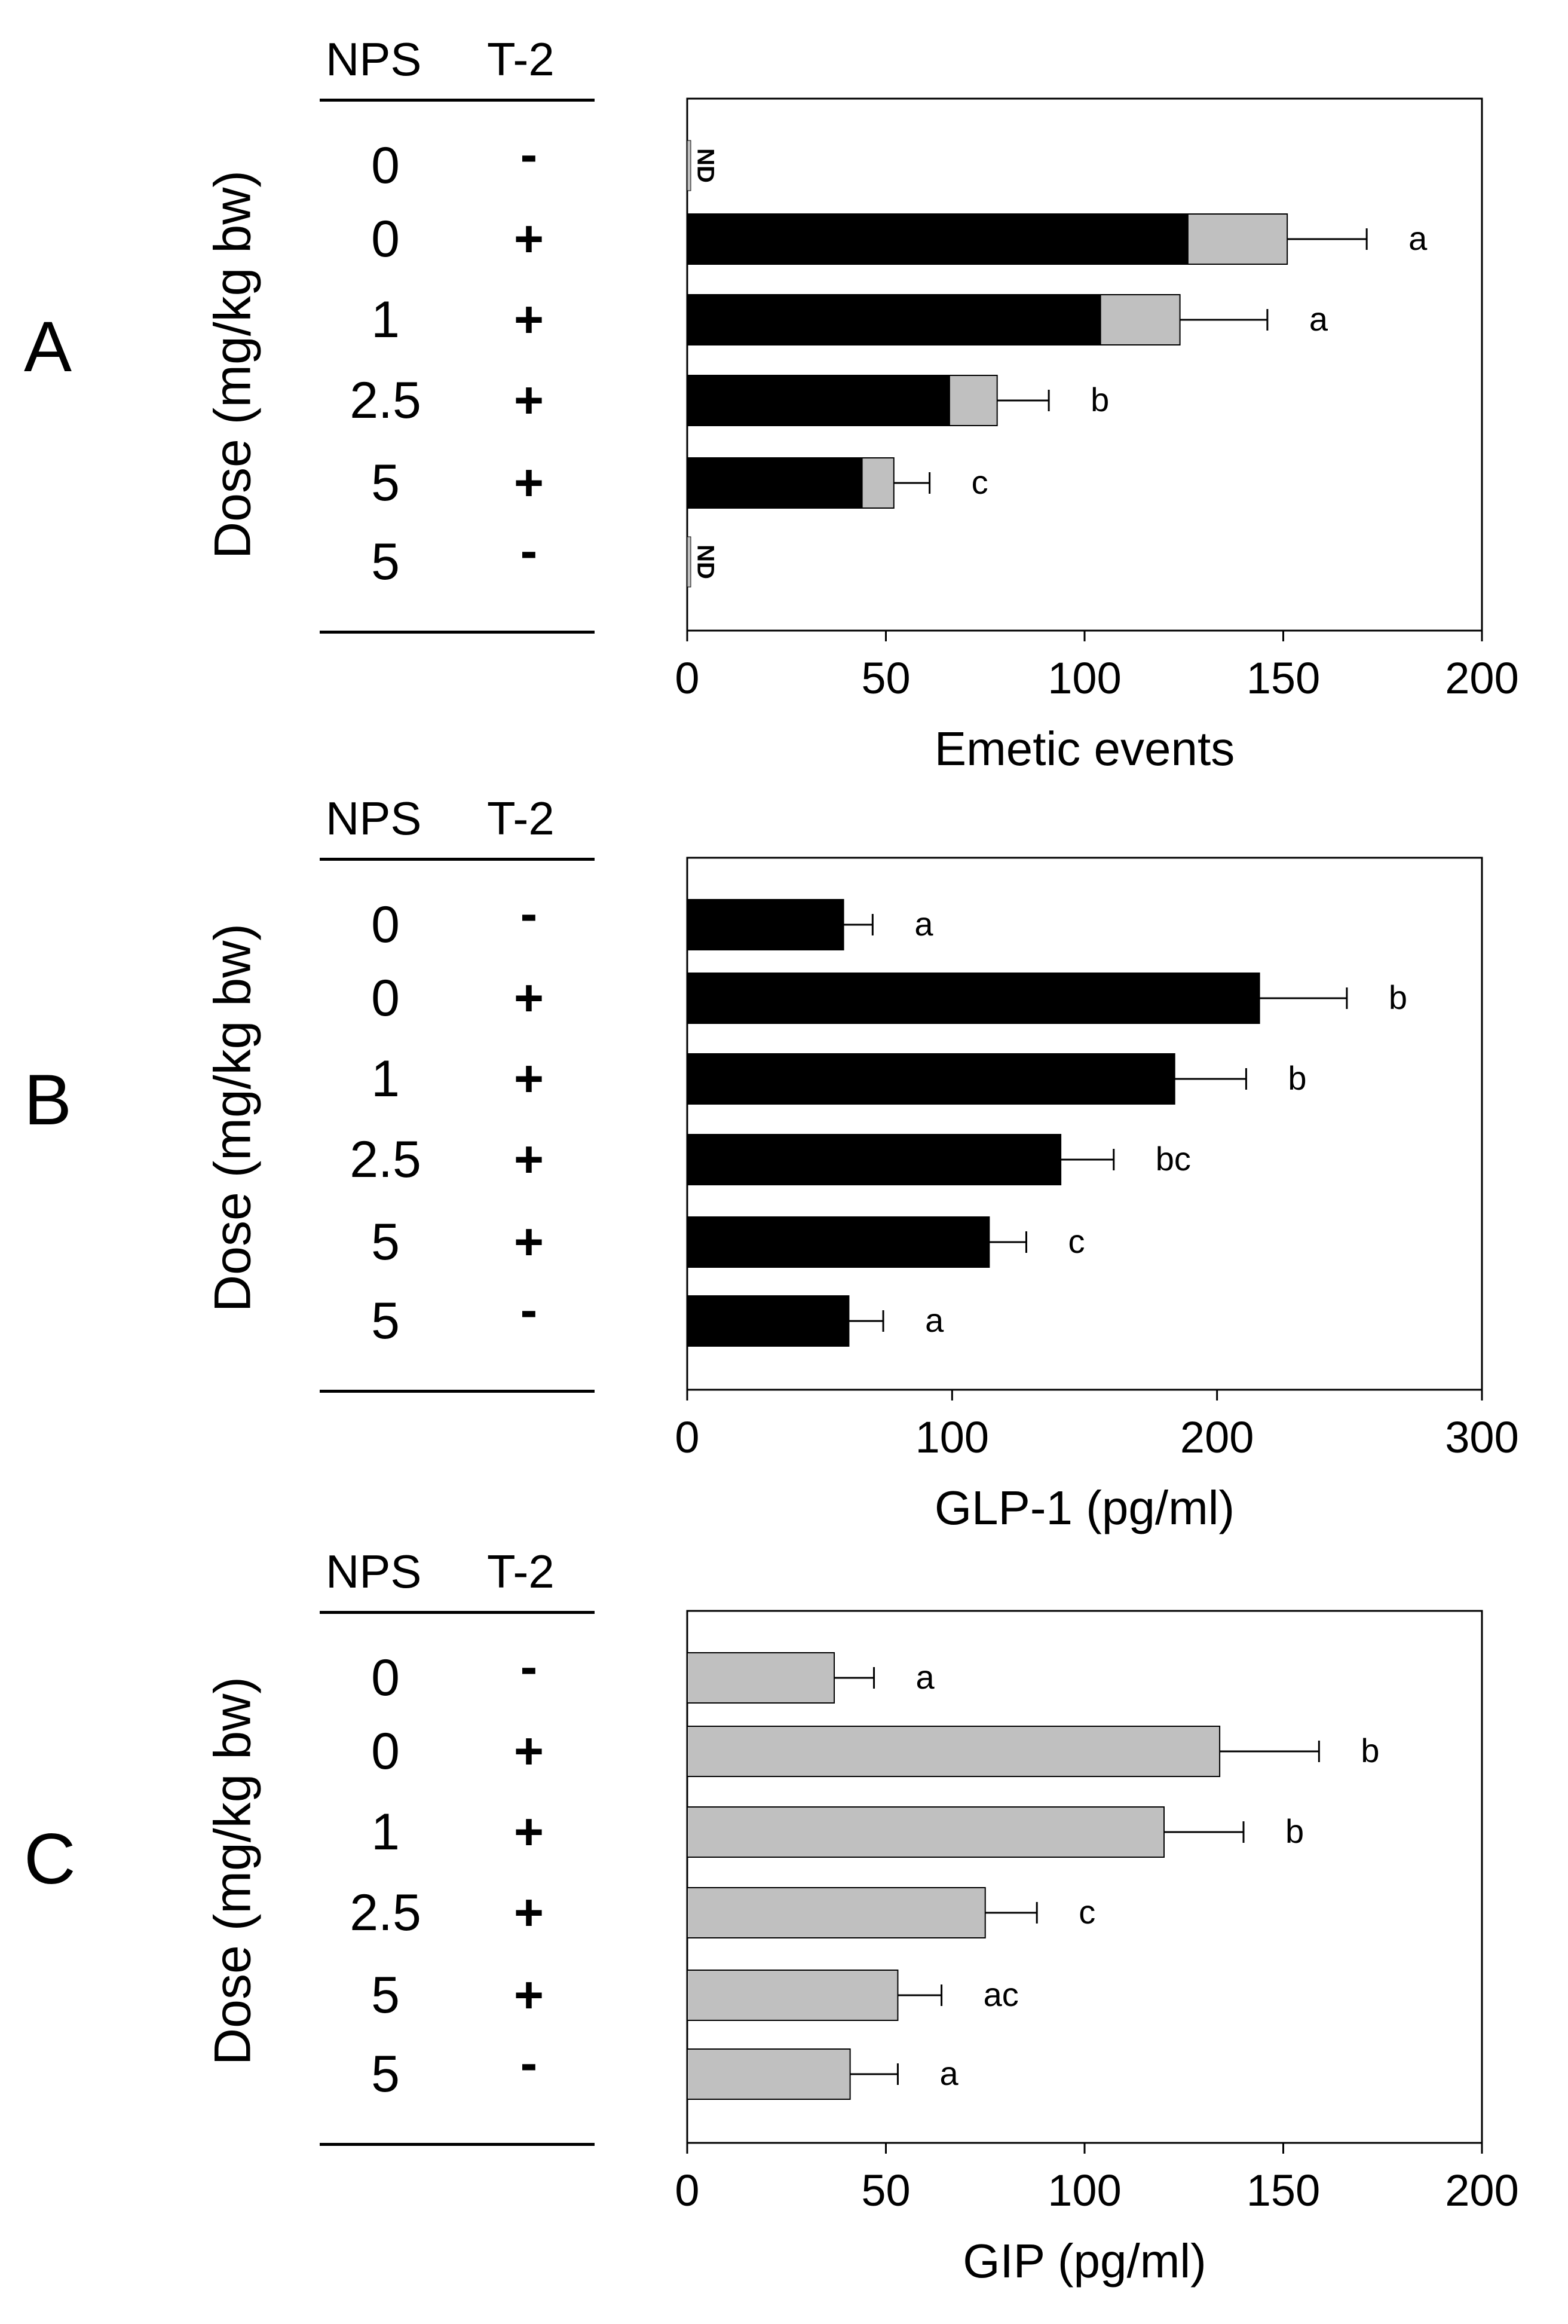 The width and height of the screenshot is (1568, 2324). What do you see at coordinates (1481, 1437) in the screenshot?
I see `x-tick-label: 300` at bounding box center [1481, 1437].